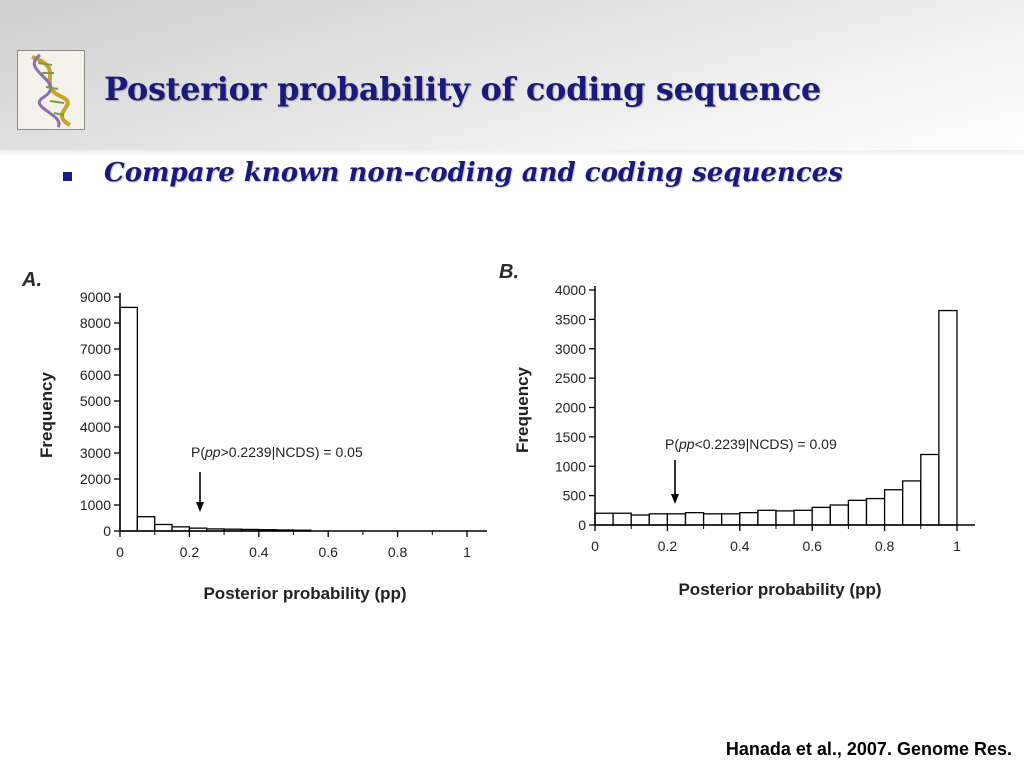 The height and width of the screenshot is (768, 1024). What do you see at coordinates (31, 280) in the screenshot?
I see `panel-label: A.` at bounding box center [31, 280].